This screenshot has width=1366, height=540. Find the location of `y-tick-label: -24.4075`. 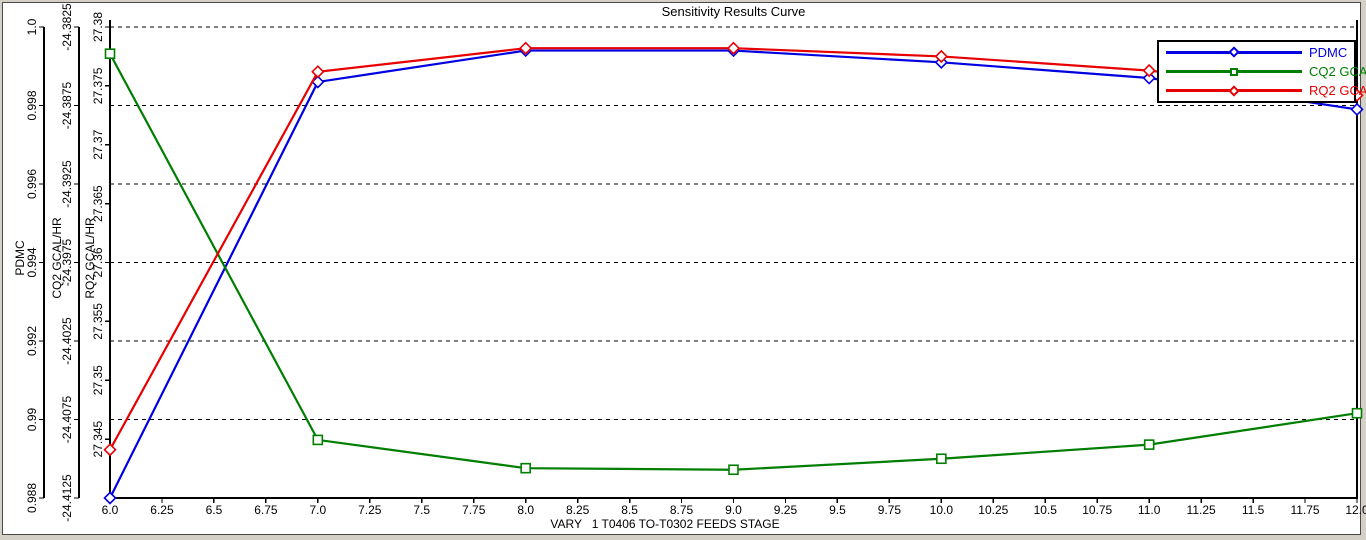

y-tick-label: -24.4075 is located at coordinates (67, 419).